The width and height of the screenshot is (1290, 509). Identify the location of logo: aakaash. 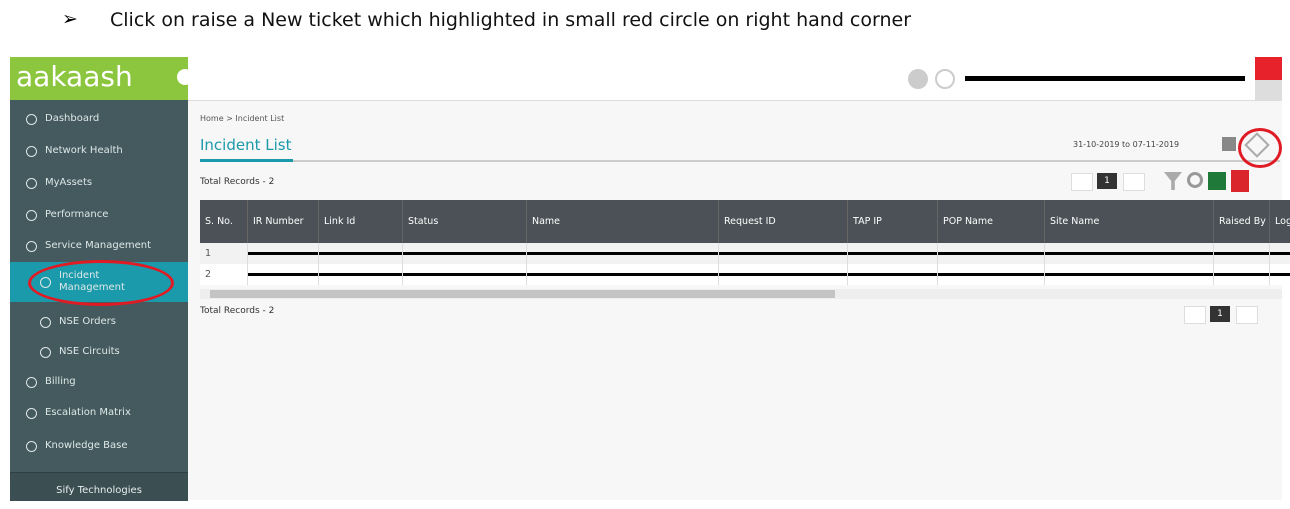
(74, 76).